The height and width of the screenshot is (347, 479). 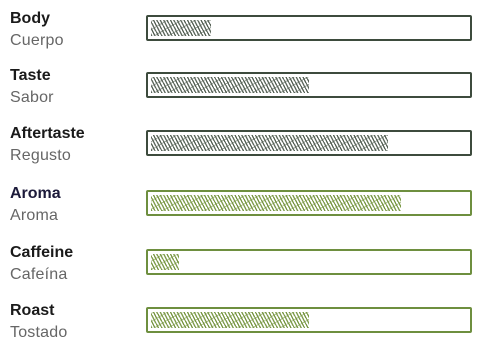 I want to click on attribute-name-es: Aroma, so click(x=34, y=215).